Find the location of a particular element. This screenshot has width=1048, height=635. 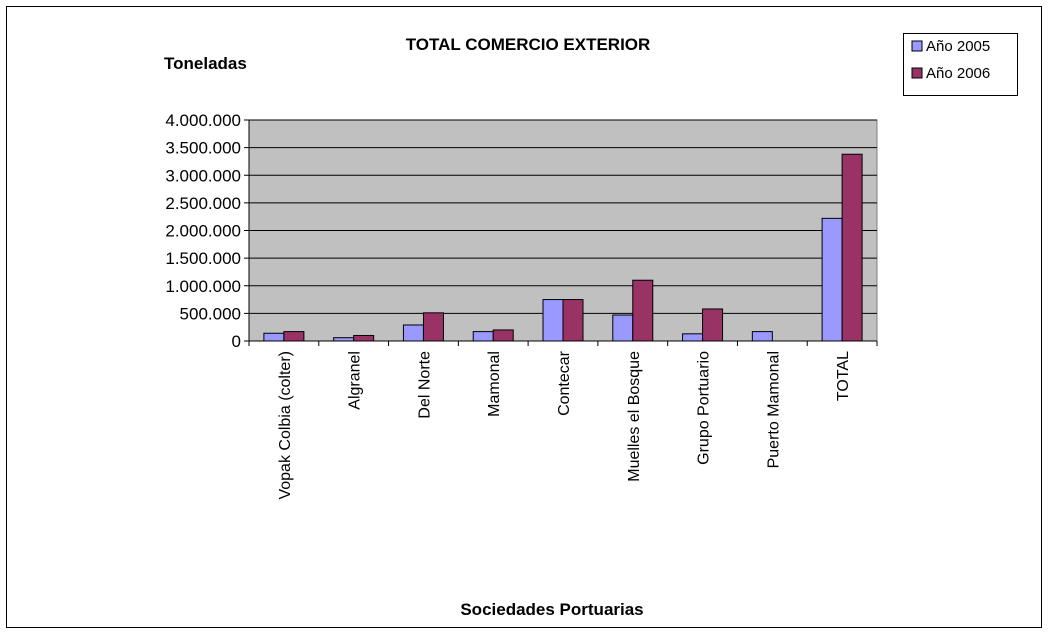

legend-entry: Año 2005 is located at coordinates (958, 46).